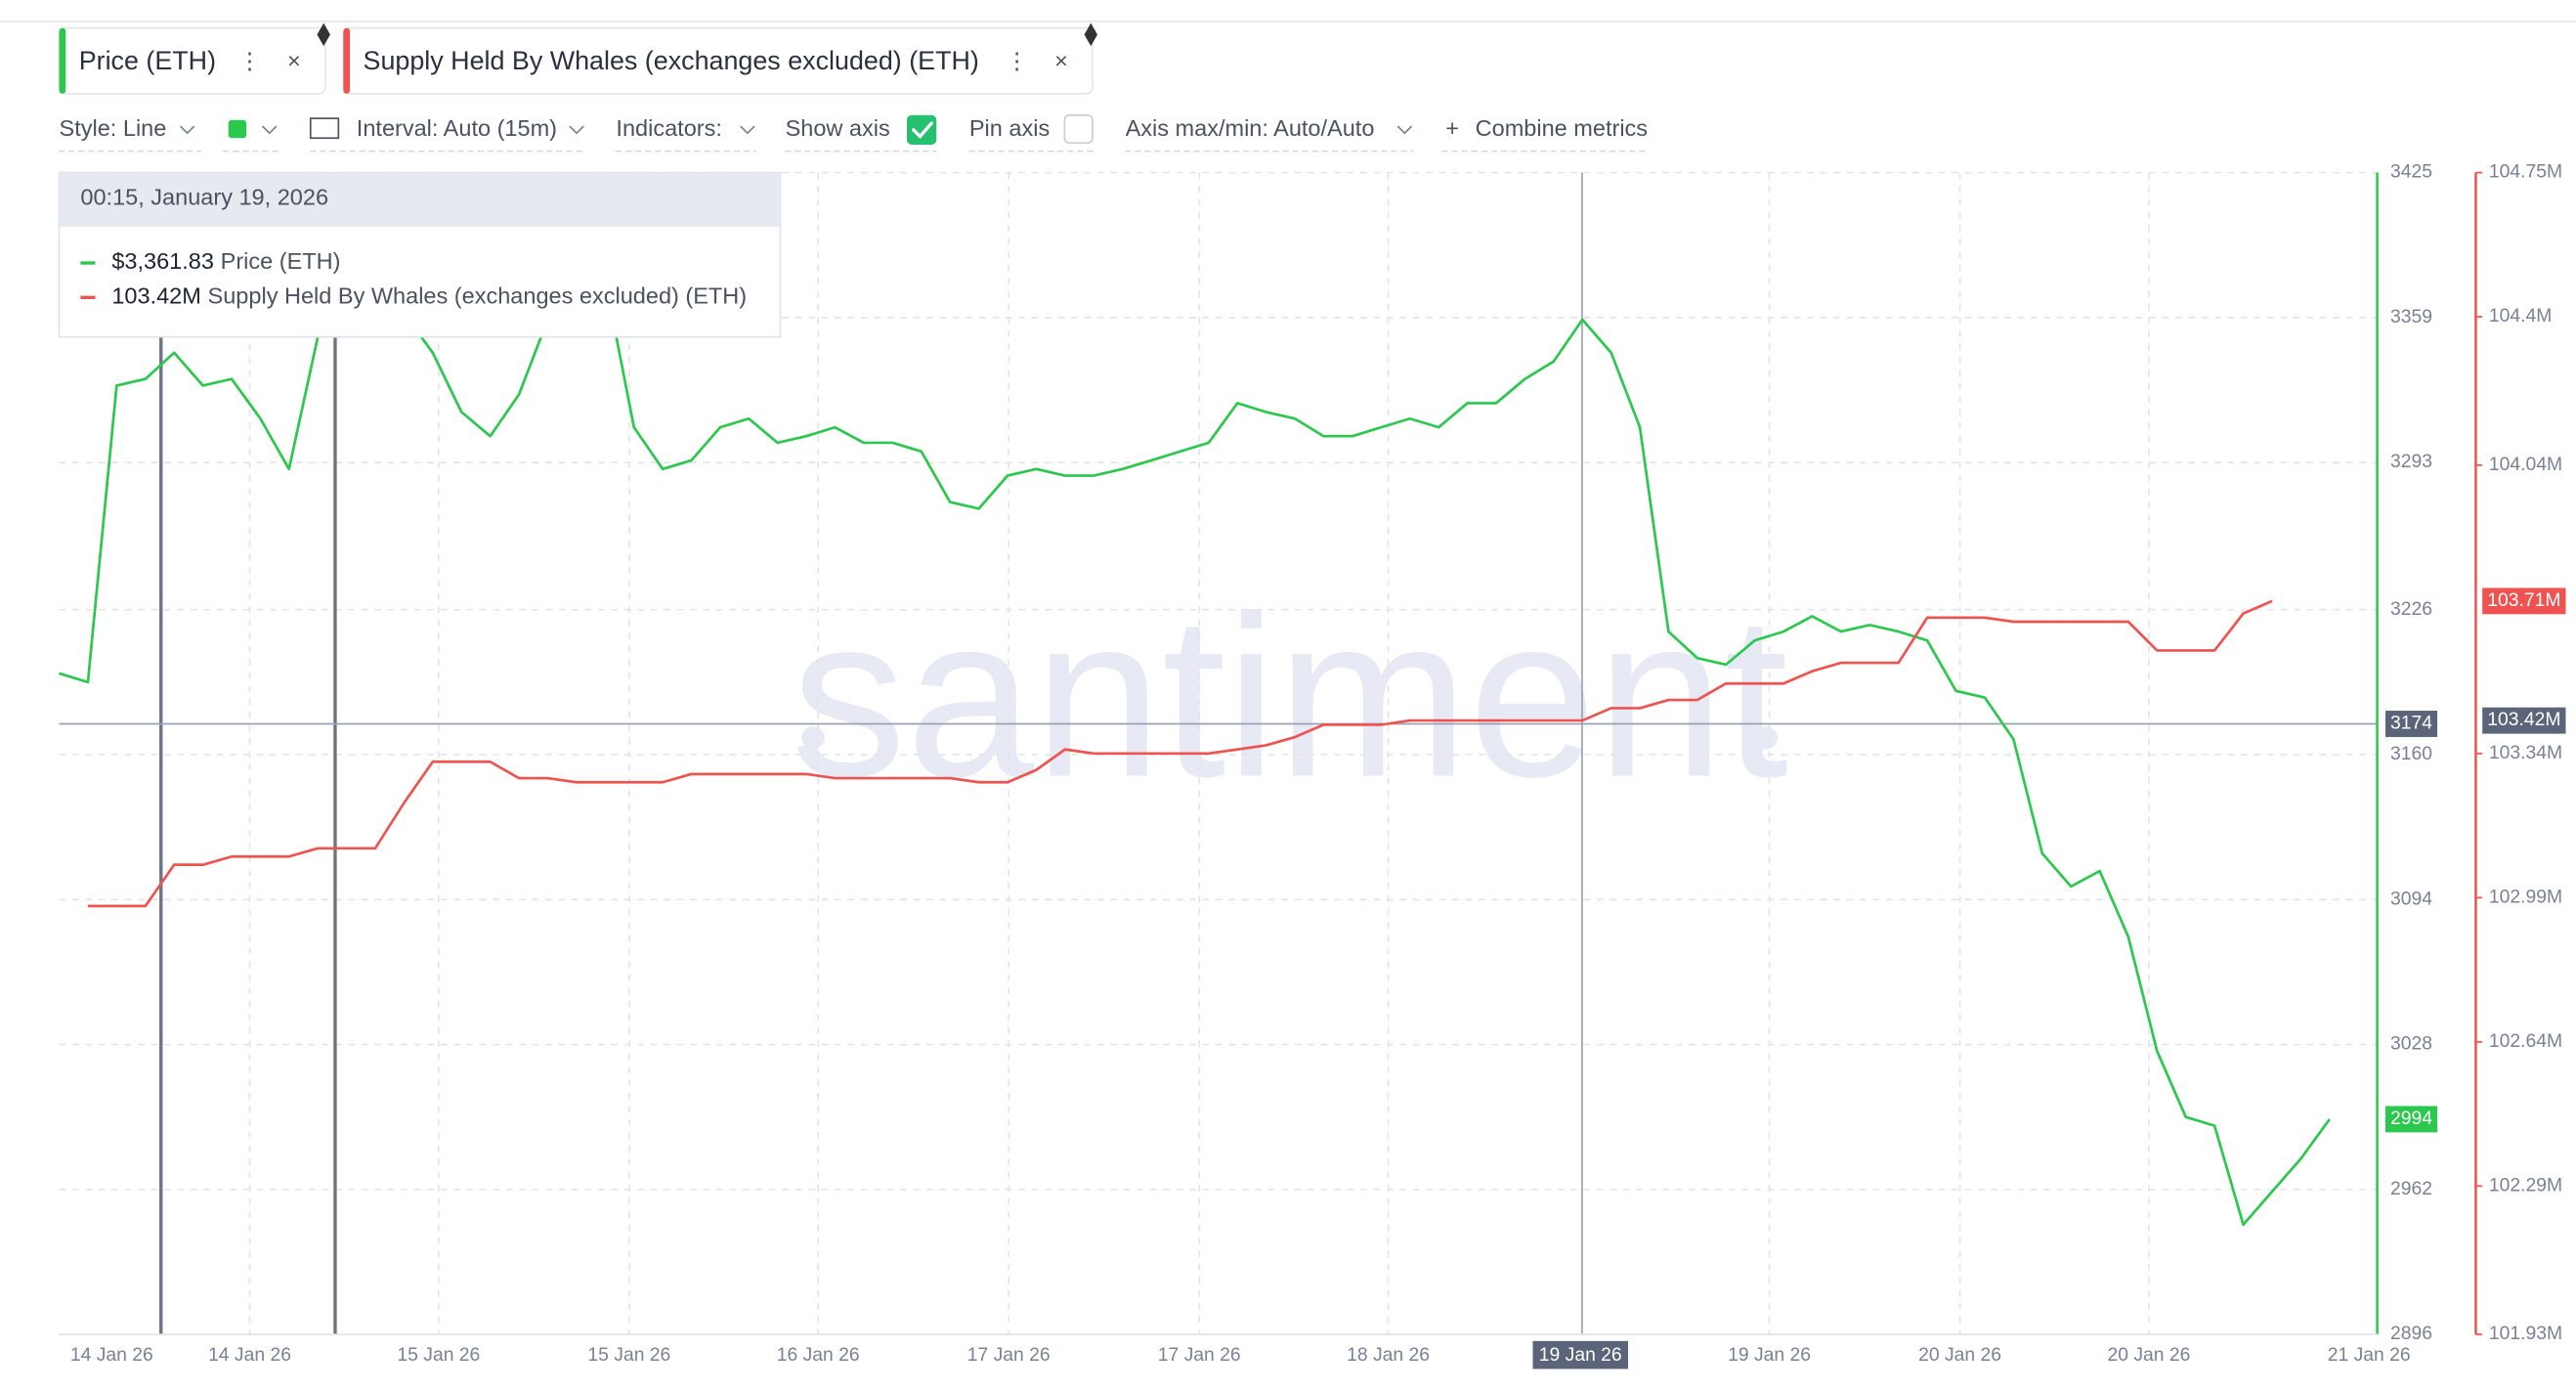 The height and width of the screenshot is (1392, 2576). I want to click on last-value-badge-label: 2994, so click(2411, 1119).